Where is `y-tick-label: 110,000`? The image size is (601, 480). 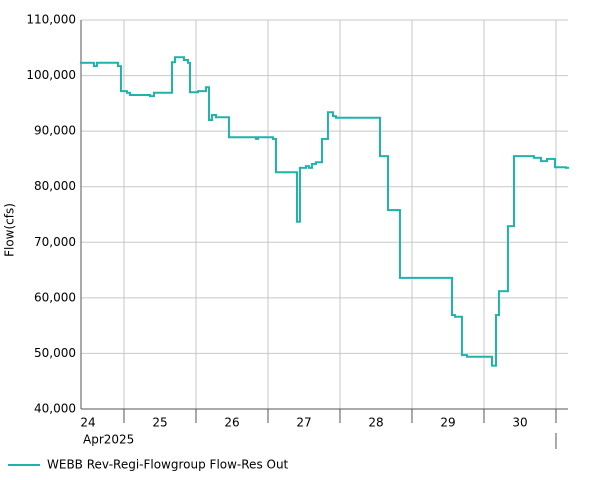
y-tick-label: 110,000 is located at coordinates (51, 20).